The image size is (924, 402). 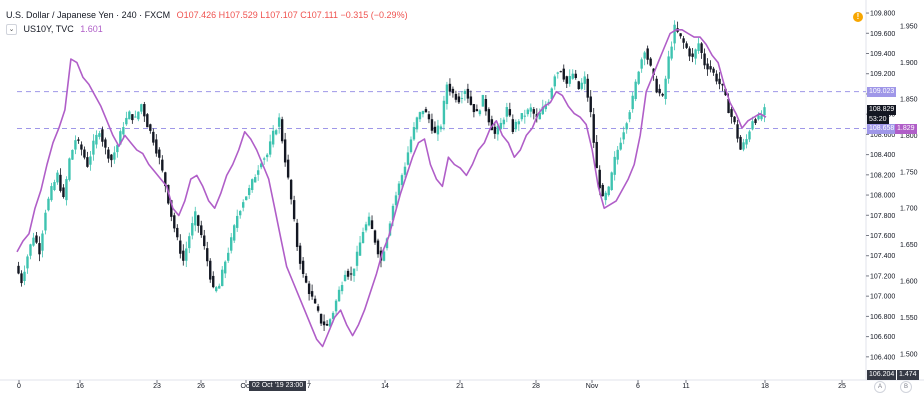 What do you see at coordinates (878, 120) in the screenshot?
I see `countdown-tag: 53:20` at bounding box center [878, 120].